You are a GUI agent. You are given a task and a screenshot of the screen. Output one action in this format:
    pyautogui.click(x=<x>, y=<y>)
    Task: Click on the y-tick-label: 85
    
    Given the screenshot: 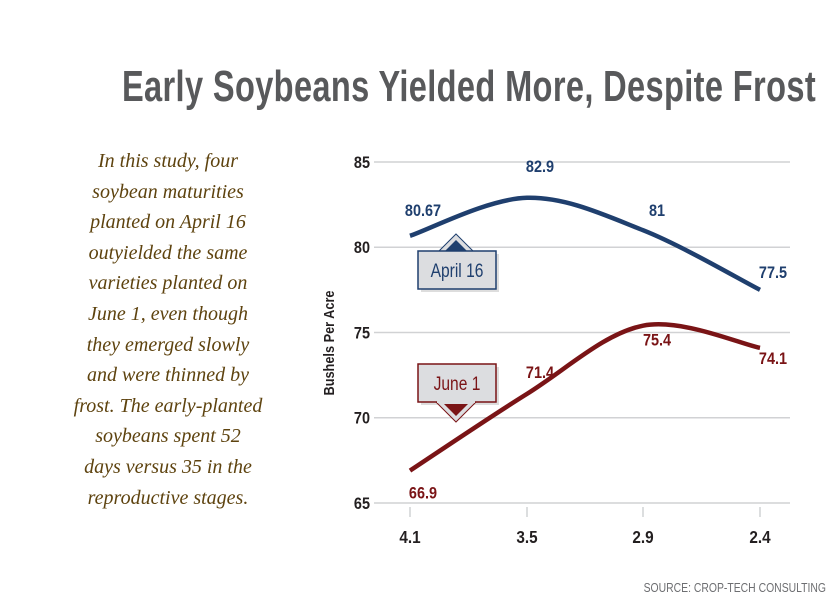 What is the action you would take?
    pyautogui.click(x=362, y=163)
    